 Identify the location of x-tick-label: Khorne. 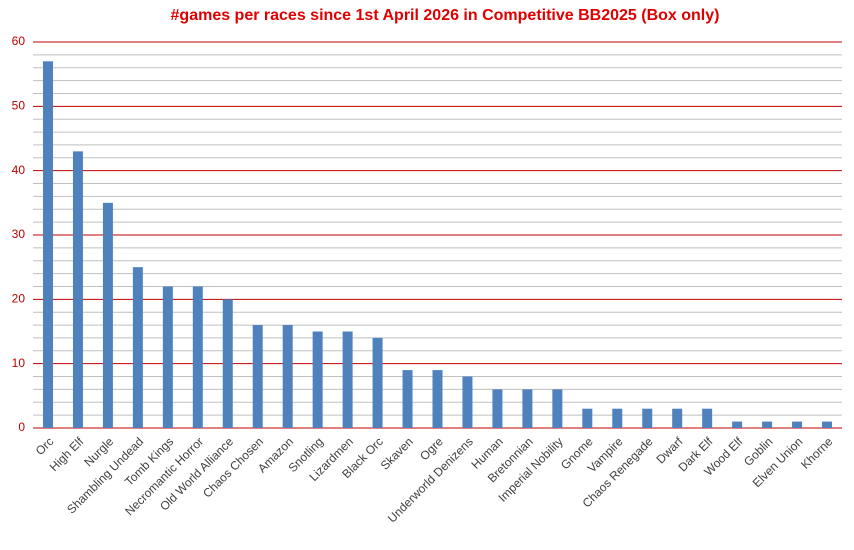
(816, 452).